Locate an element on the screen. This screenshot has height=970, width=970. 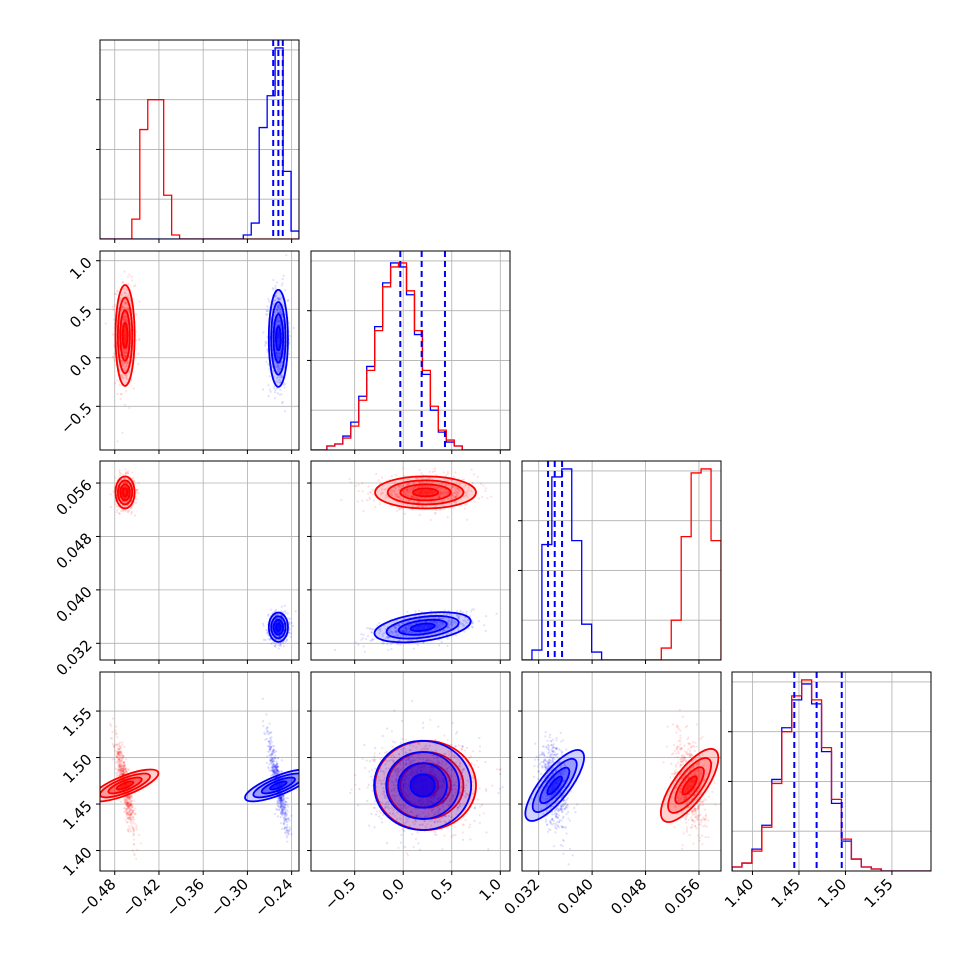
density-fill is located at coordinates (425, 492).